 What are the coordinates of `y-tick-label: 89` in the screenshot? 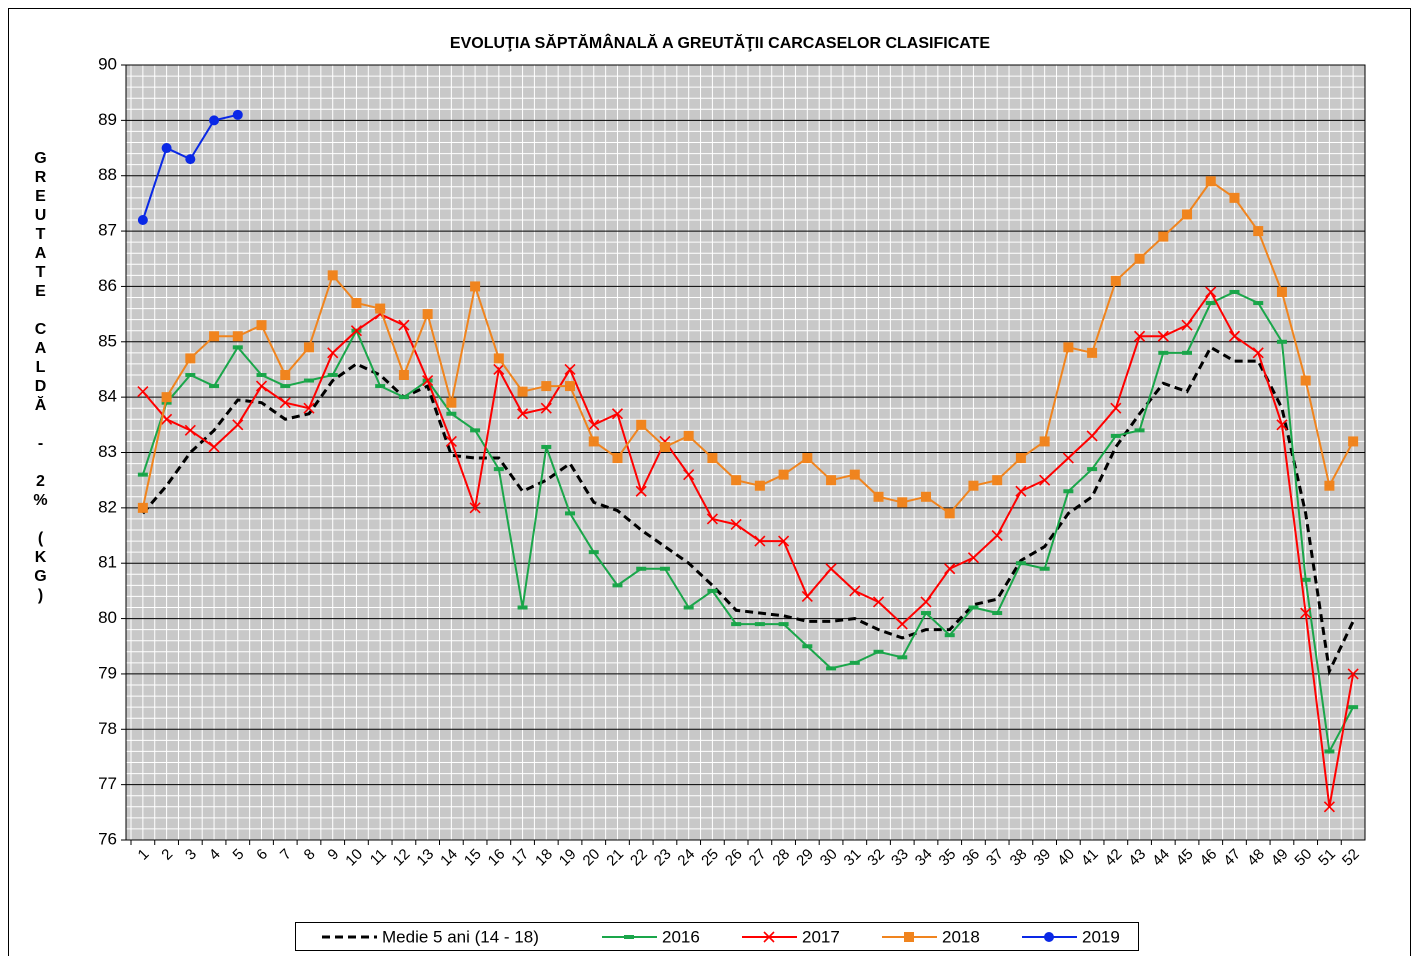 It's located at (107, 119).